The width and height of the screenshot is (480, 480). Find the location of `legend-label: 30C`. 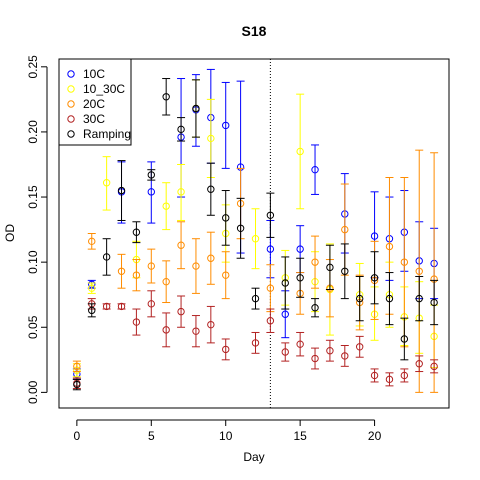

legend-label: 30C is located at coordinates (94, 119).